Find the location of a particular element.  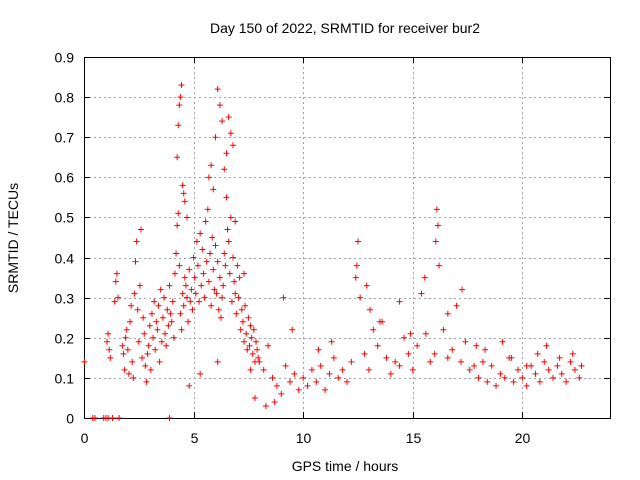

y-tick-label: 0.8 is located at coordinates (65, 98).